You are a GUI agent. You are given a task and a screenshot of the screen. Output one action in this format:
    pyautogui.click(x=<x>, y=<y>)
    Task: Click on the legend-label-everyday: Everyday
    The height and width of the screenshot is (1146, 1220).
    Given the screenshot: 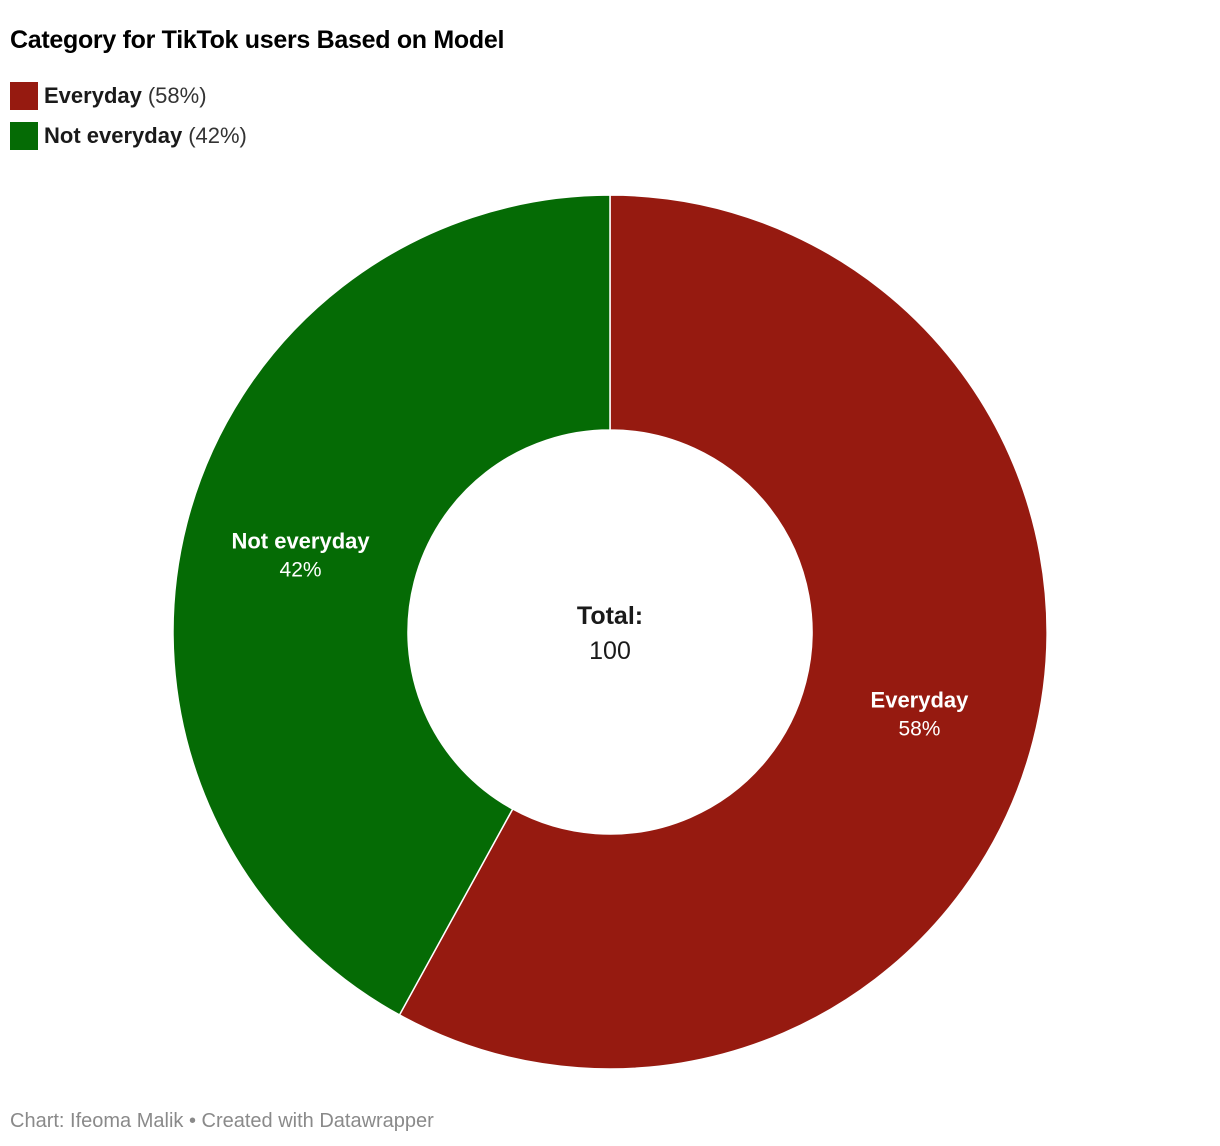 What is the action you would take?
    pyautogui.click(x=93, y=95)
    